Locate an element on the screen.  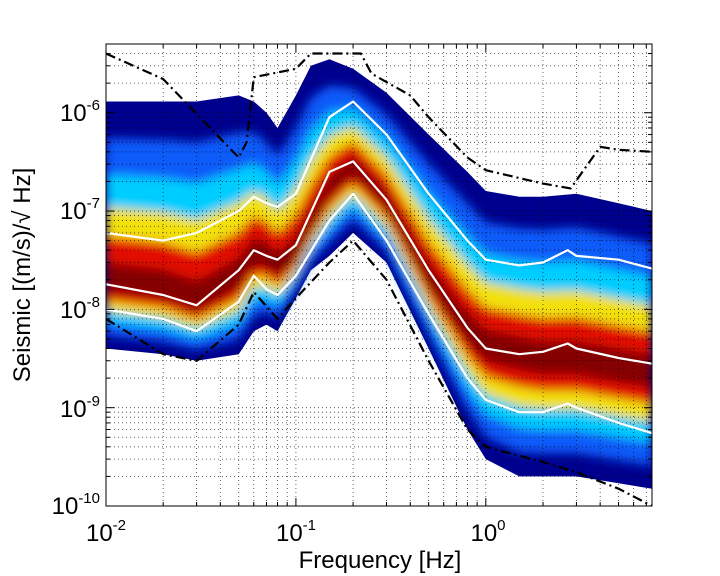
y-tick-label: 10⁻⁶ is located at coordinates (80, 112).